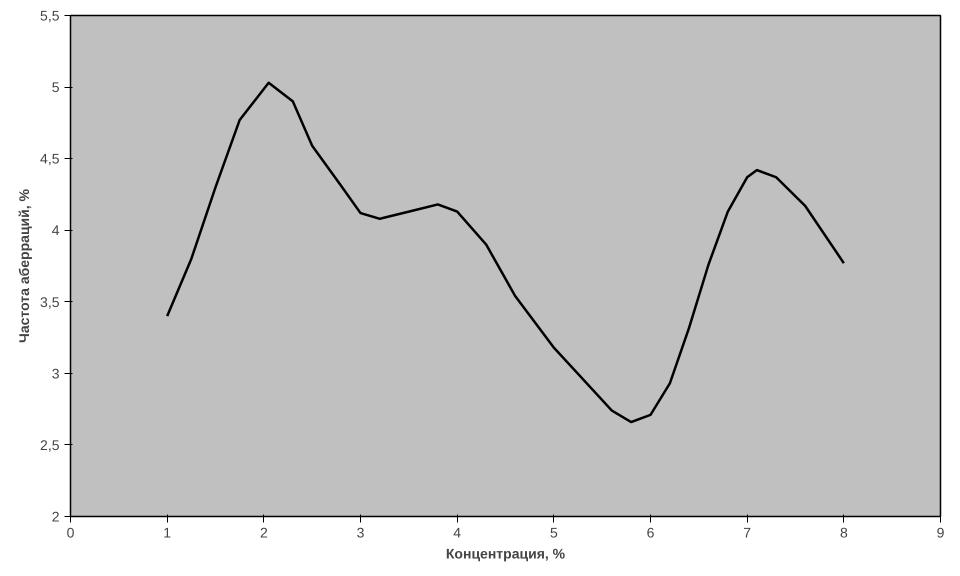  What do you see at coordinates (554, 532) in the screenshot?
I see `x-tick-label: 5` at bounding box center [554, 532].